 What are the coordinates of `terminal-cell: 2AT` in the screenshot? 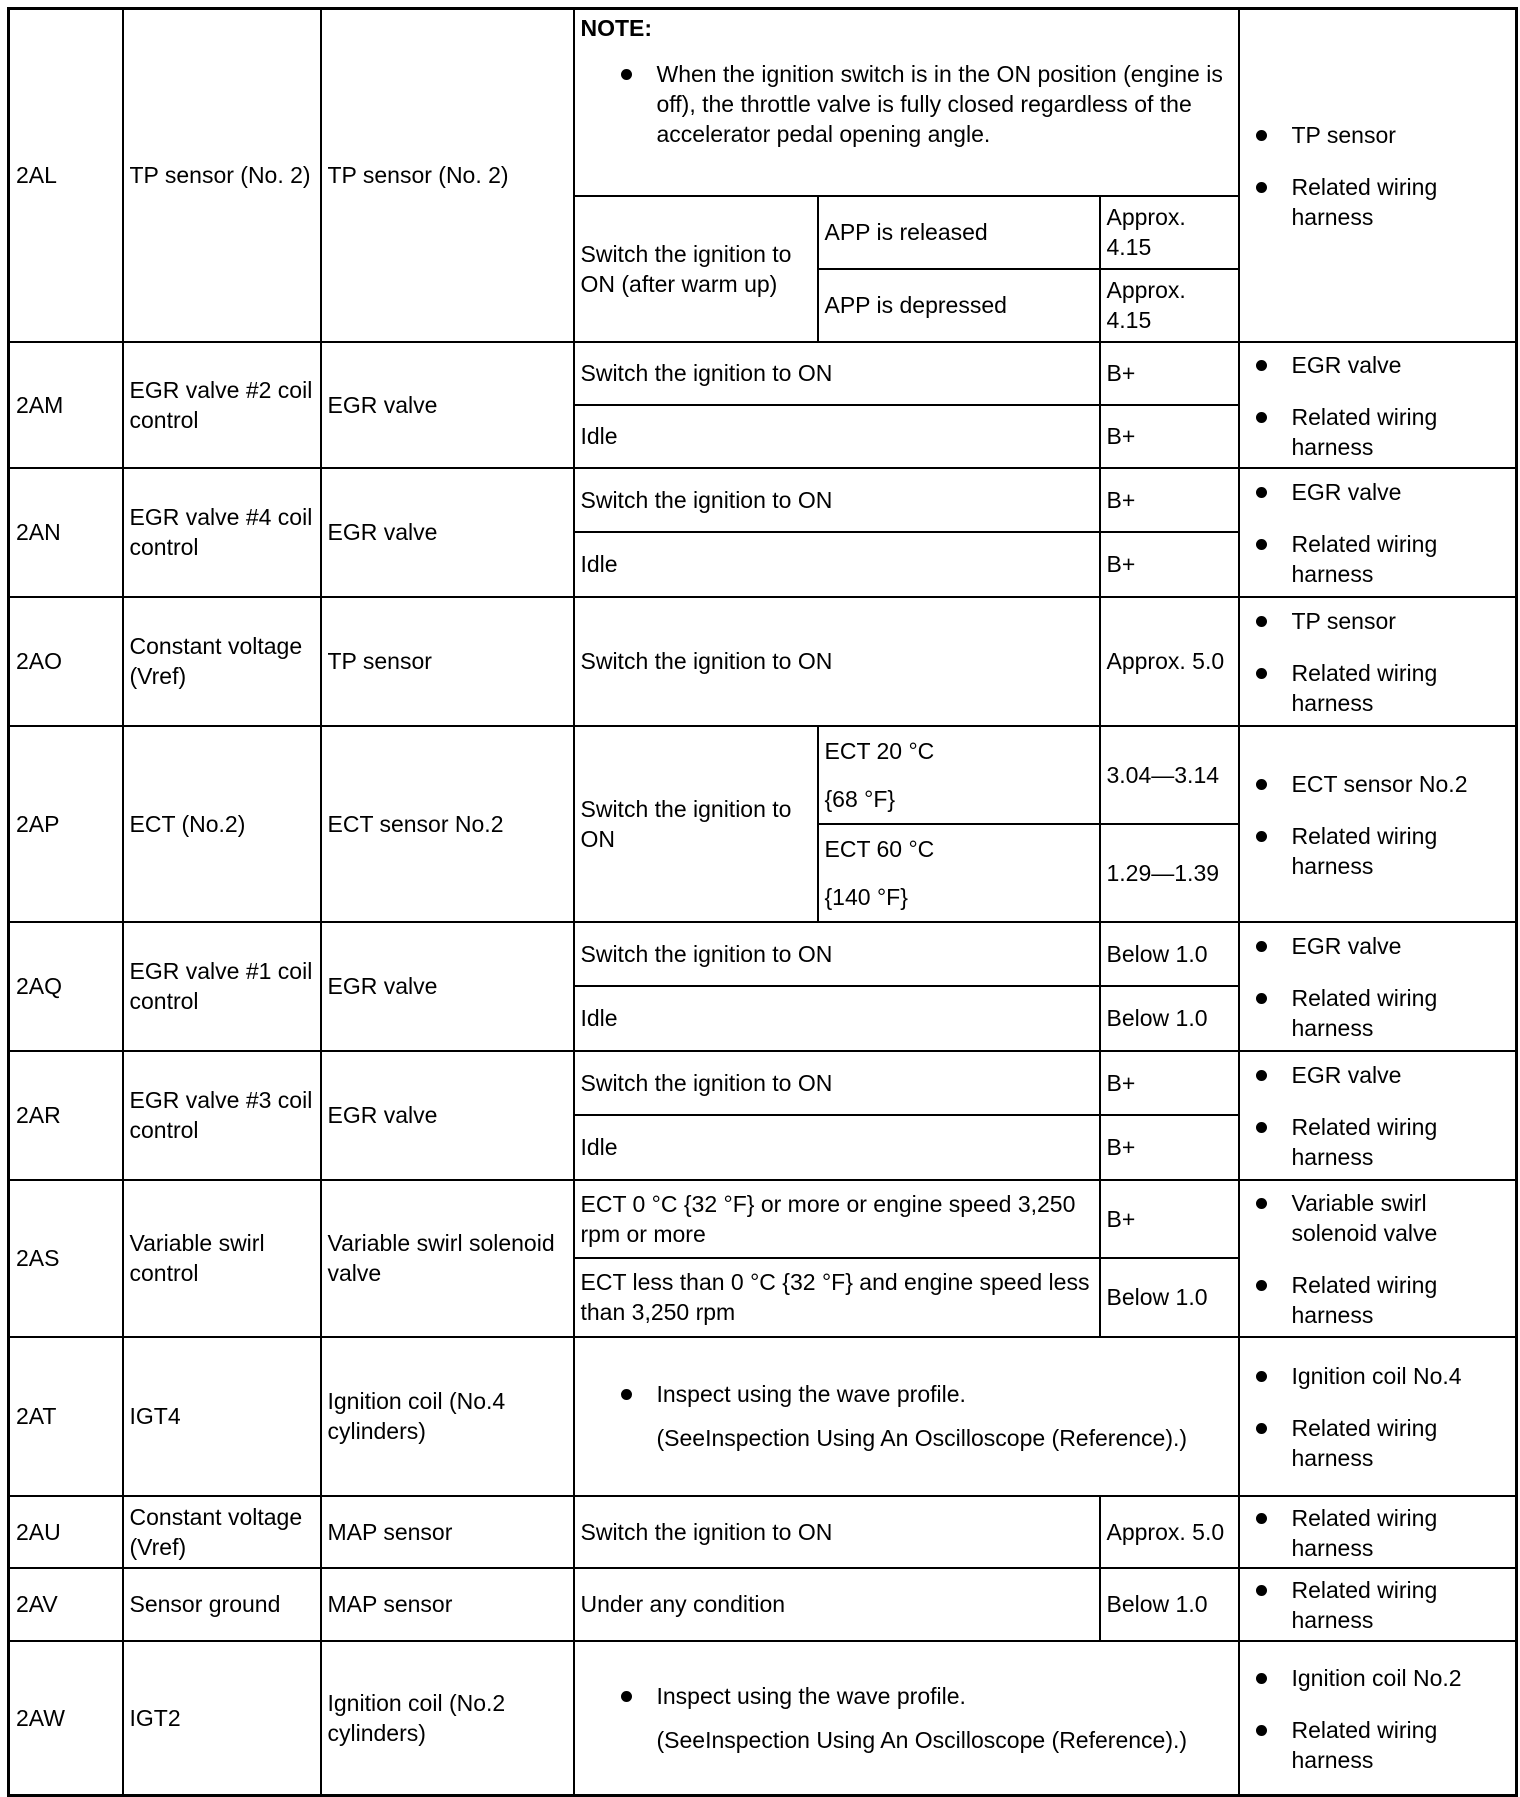 It's located at (65, 1416).